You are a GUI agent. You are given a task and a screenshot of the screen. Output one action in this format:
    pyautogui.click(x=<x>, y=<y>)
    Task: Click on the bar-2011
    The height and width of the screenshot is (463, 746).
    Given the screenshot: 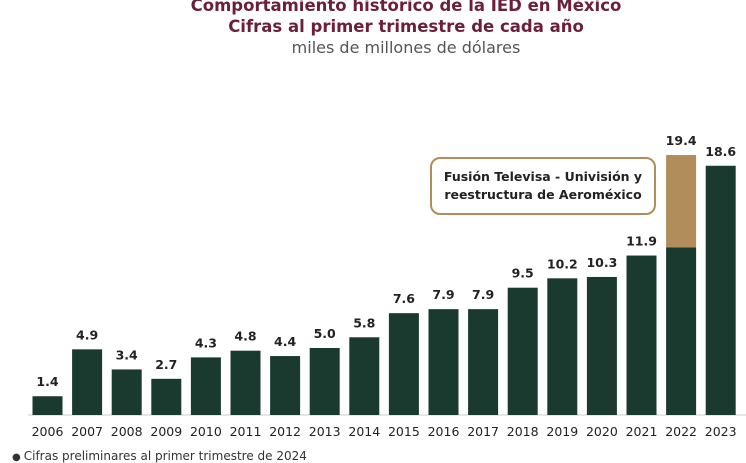 What is the action you would take?
    pyautogui.click(x=245, y=382)
    